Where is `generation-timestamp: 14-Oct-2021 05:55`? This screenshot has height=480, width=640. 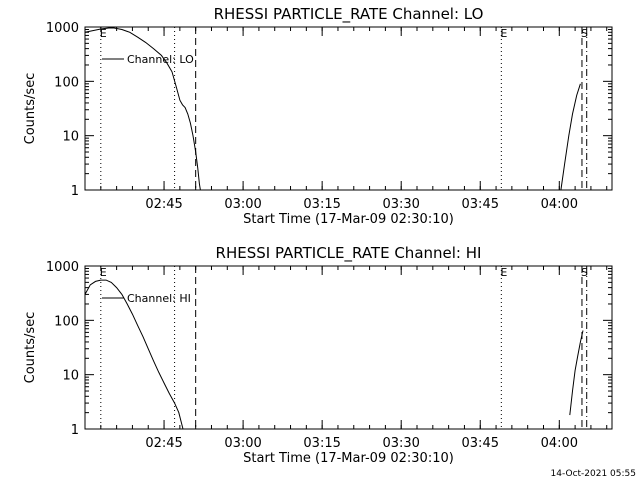 generation-timestamp: 14-Oct-2021 05:55 is located at coordinates (593, 474).